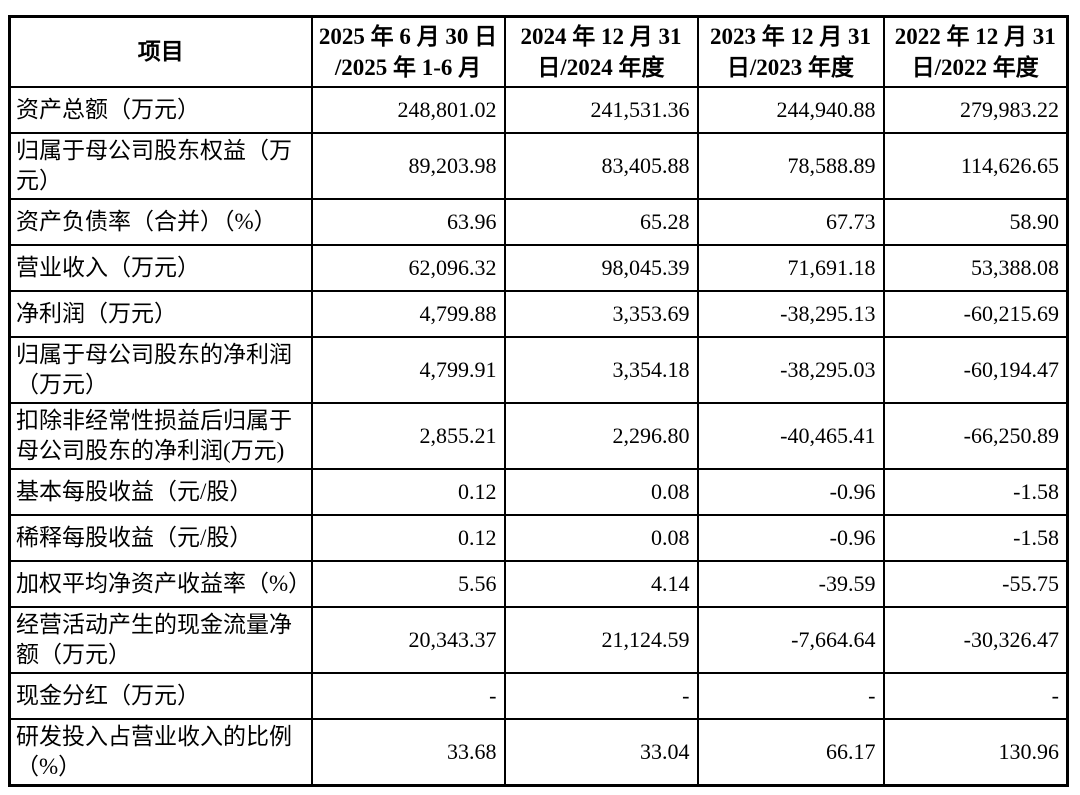  What do you see at coordinates (601, 369) in the screenshot?
I see `cell-value: 3,354.18` at bounding box center [601, 369].